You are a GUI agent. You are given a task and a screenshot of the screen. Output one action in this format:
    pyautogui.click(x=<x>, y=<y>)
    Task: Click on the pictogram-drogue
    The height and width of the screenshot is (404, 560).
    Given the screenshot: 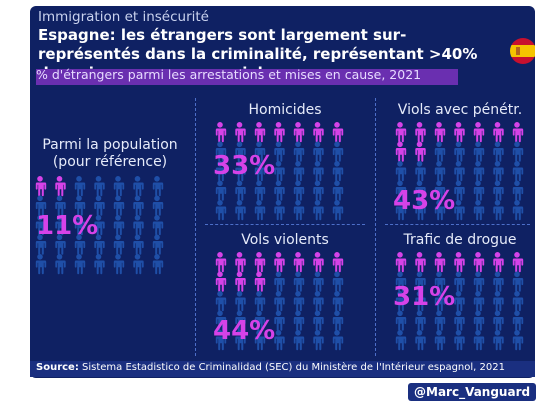 What is the action you would take?
    pyautogui.click(x=459, y=301)
    